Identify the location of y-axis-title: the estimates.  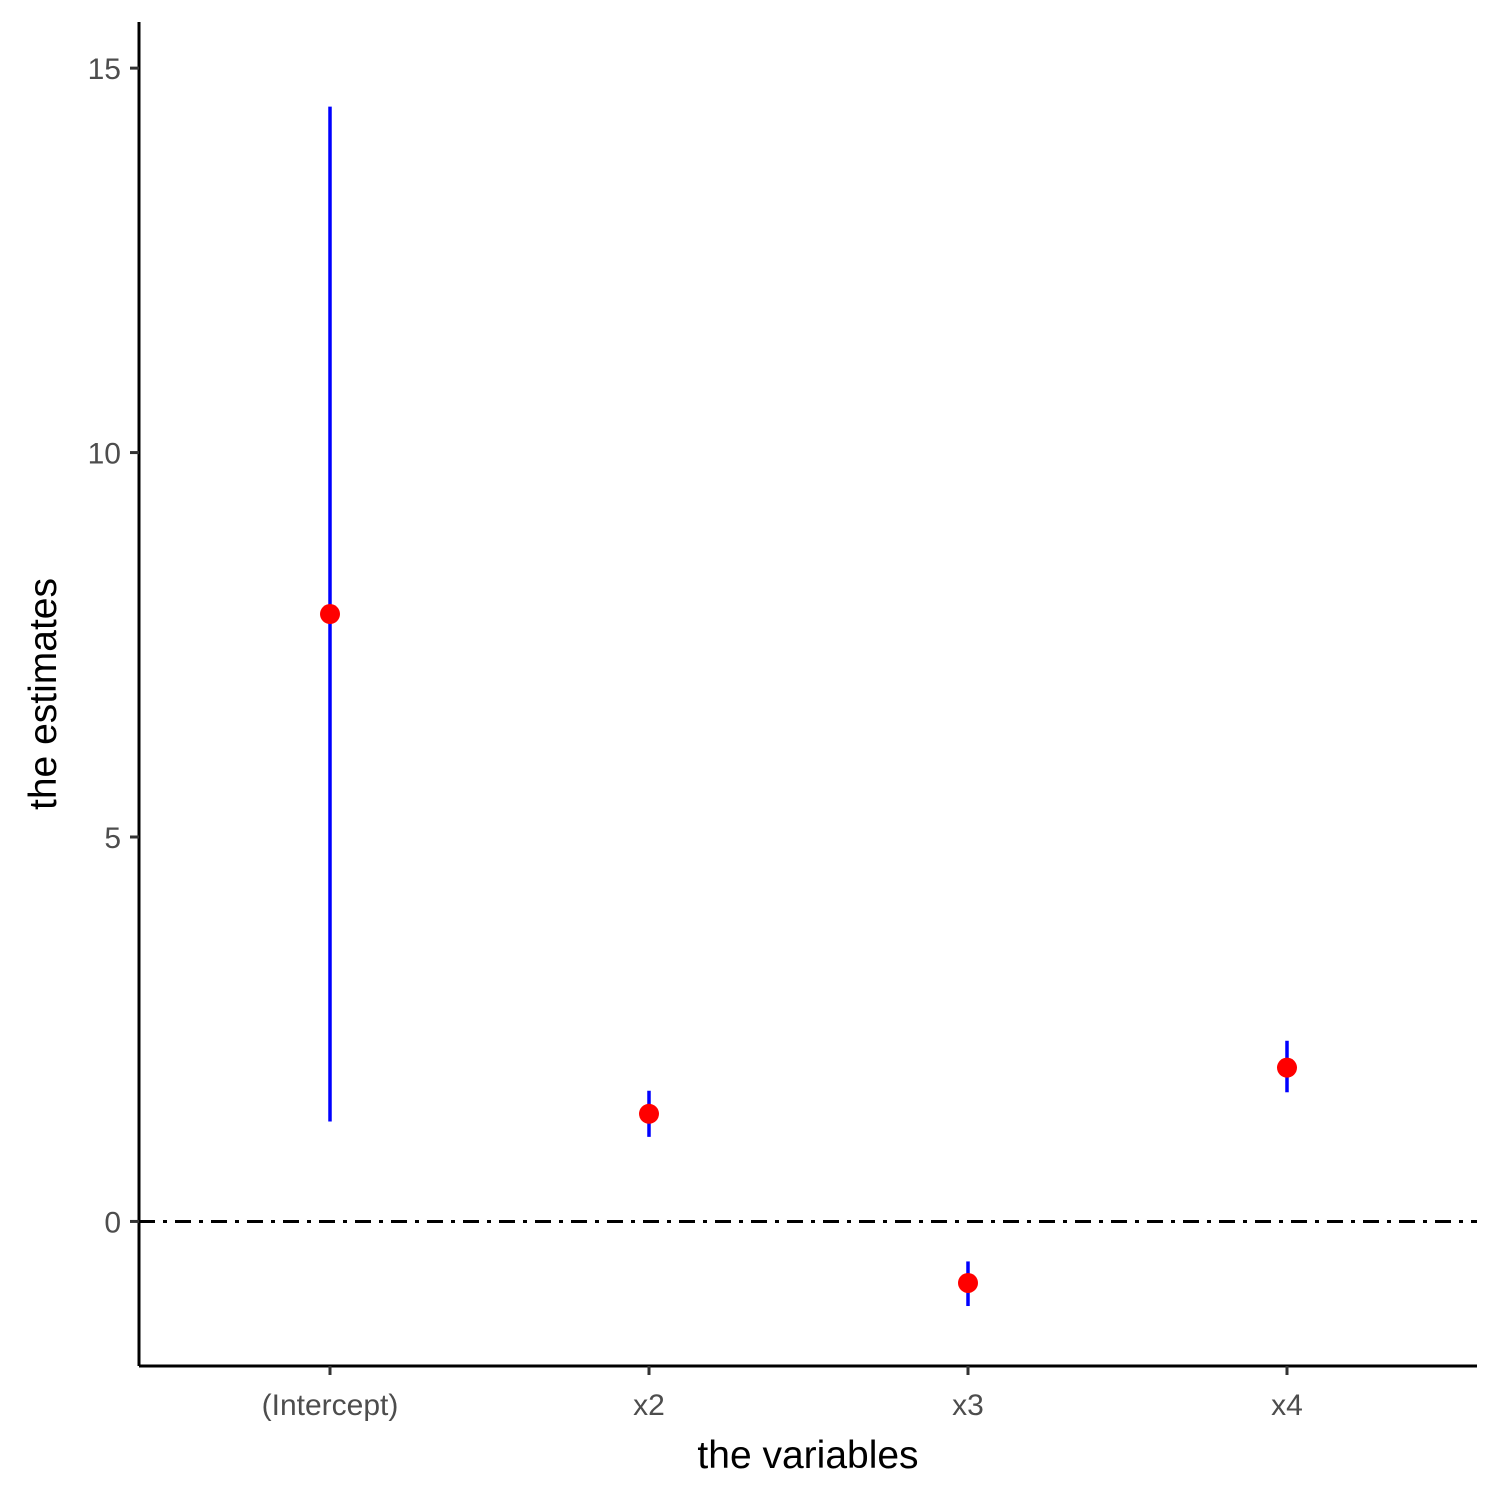
(43, 694).